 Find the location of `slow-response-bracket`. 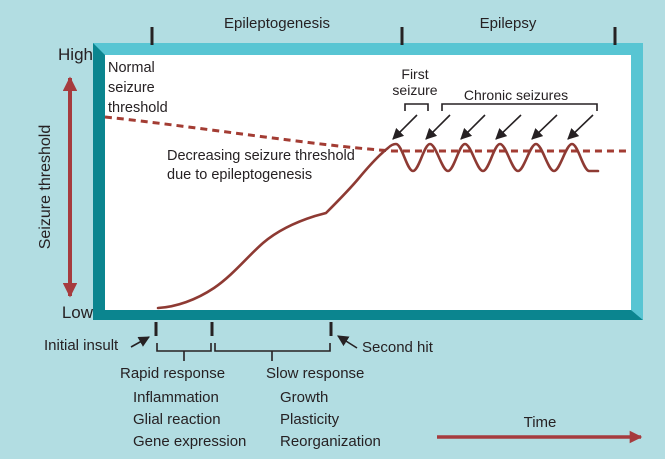

slow-response-bracket is located at coordinates (272, 352).